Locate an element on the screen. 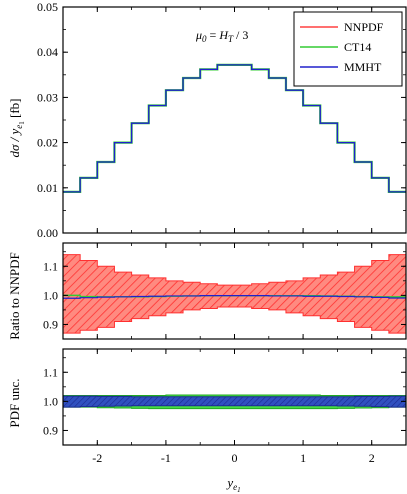 The image size is (407, 494). scale-annotation: μ0 = HT / 3 is located at coordinates (221, 36).